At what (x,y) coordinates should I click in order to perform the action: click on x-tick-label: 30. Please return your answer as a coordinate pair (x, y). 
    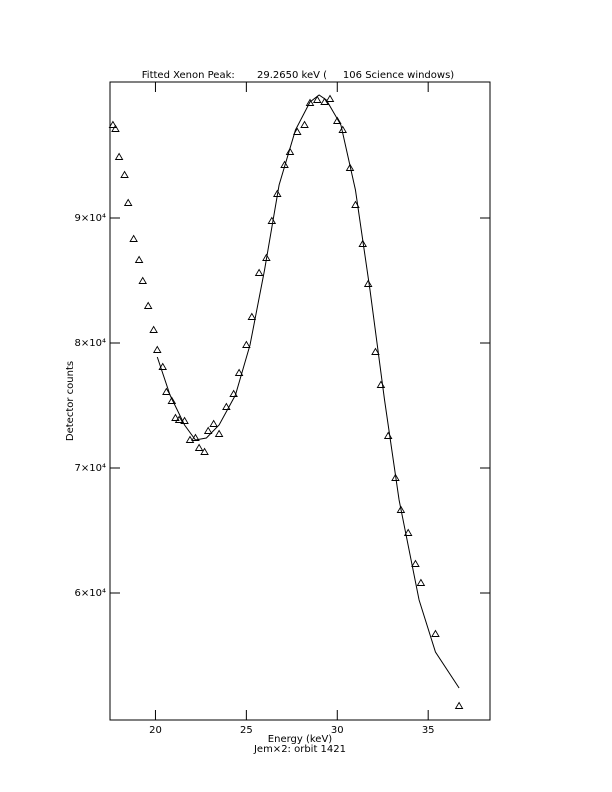
    Looking at the image, I should click on (337, 730).